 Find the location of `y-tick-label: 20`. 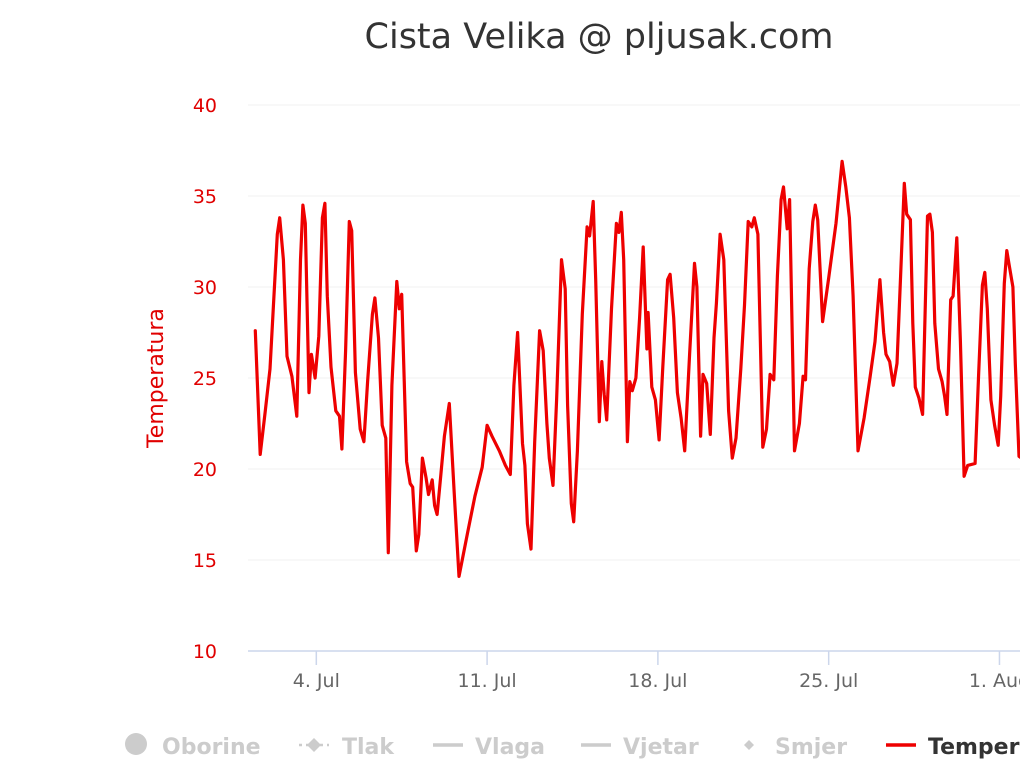

y-tick-label: 20 is located at coordinates (205, 470).